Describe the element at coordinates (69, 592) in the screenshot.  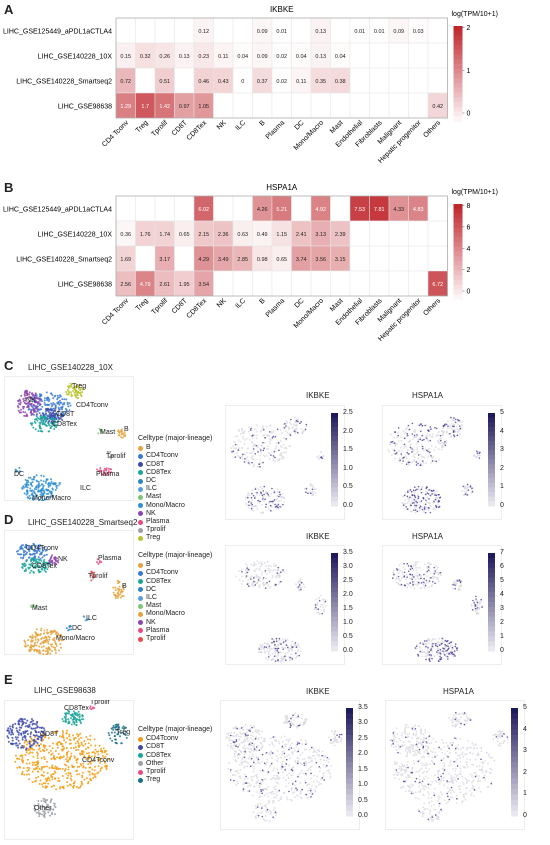
I see `plot-frame` at that location.